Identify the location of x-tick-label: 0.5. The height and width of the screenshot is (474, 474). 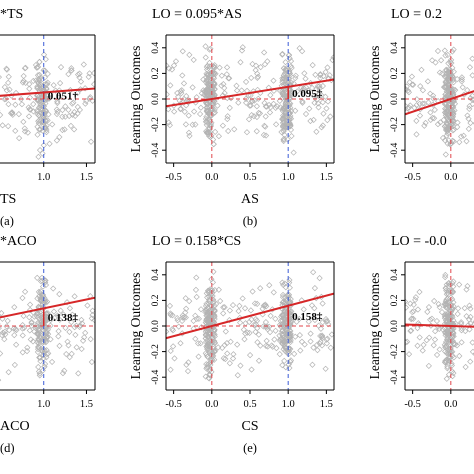
(249, 404).